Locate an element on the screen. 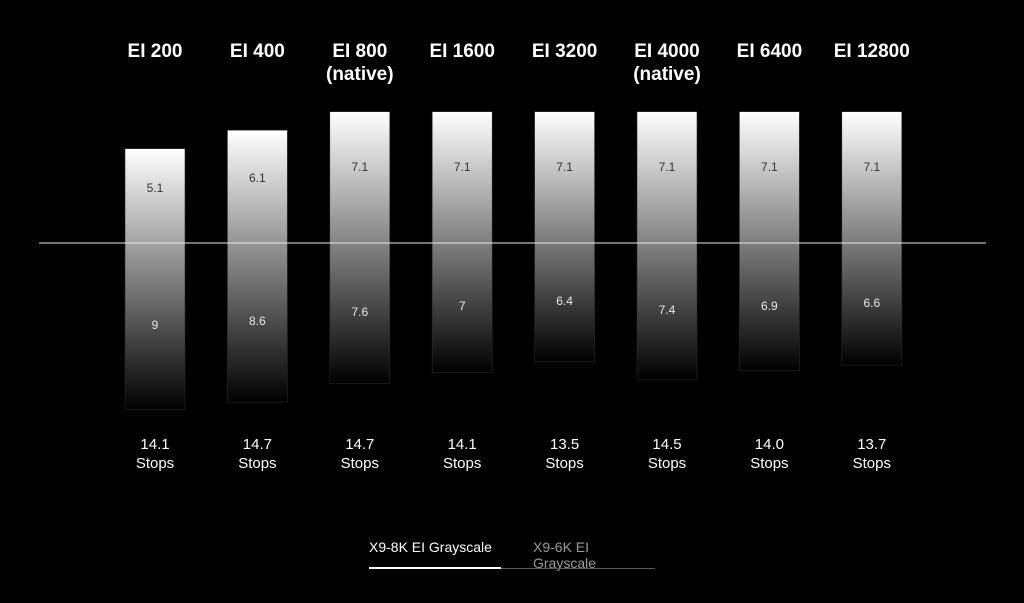 The height and width of the screenshot is (603, 1024). ei-category-label: EI 6400 is located at coordinates (769, 51).